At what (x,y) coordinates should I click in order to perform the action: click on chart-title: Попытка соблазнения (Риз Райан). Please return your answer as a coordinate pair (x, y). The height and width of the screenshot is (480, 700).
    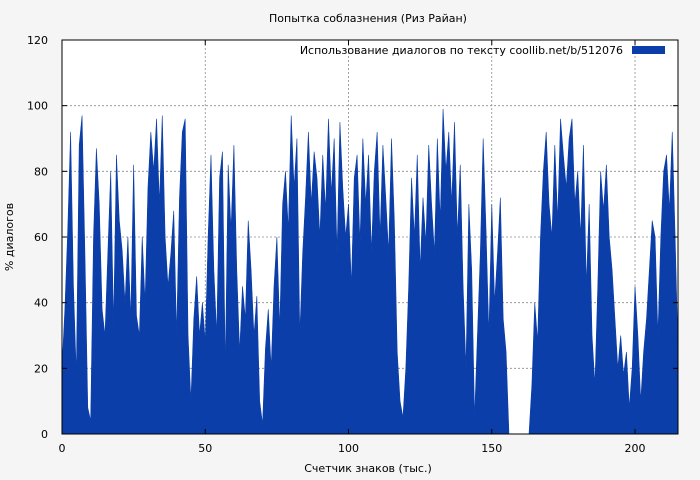
    Looking at the image, I should click on (368, 18).